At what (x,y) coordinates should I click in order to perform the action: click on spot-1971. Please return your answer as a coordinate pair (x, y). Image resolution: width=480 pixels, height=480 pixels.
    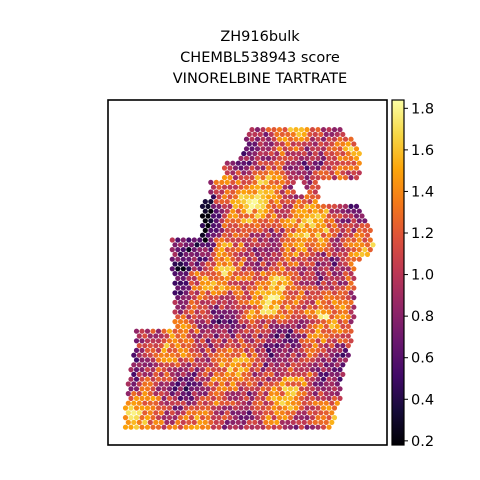
    Looking at the image, I should click on (332, 422).